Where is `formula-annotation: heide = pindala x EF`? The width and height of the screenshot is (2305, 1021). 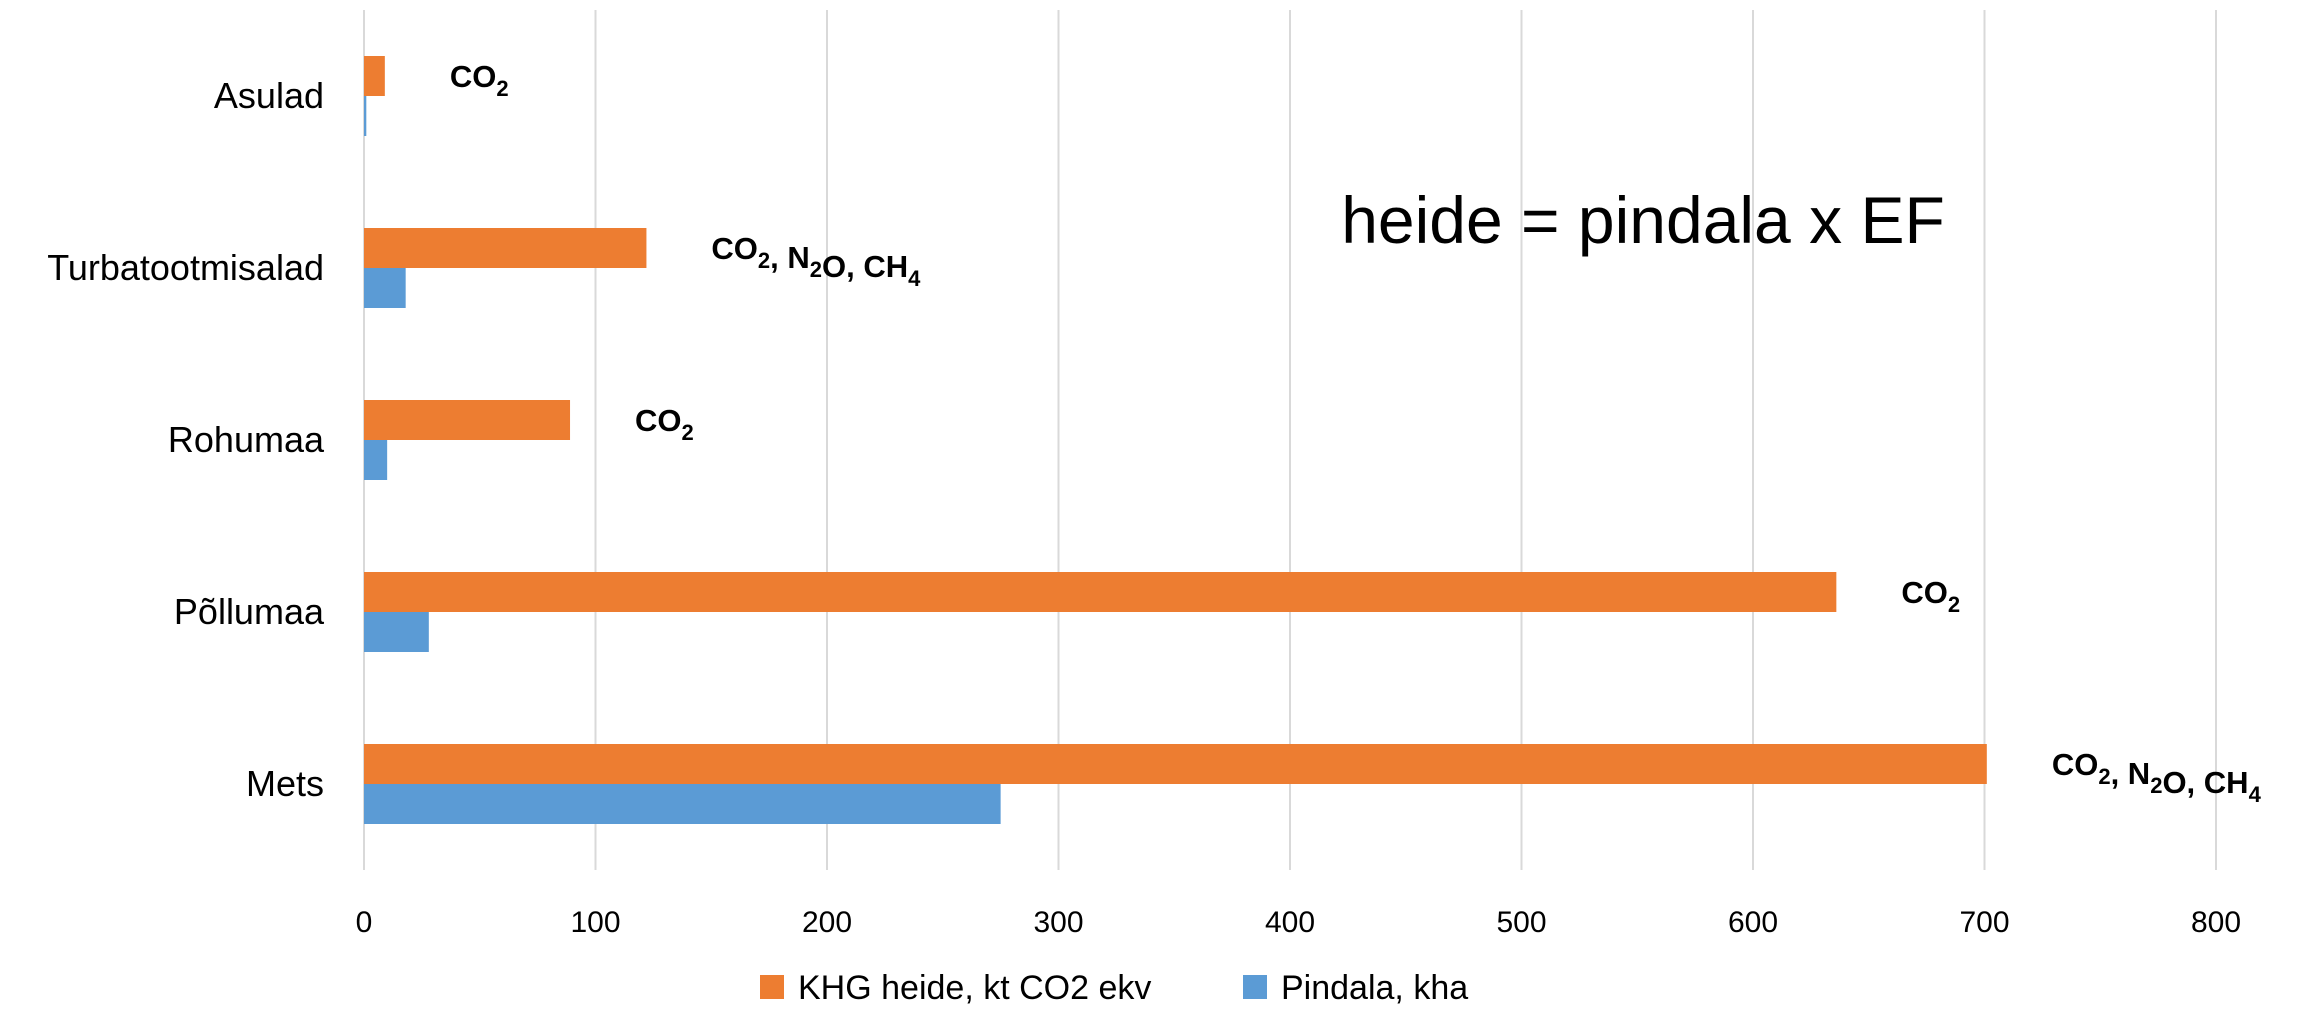 formula-annotation: heide = pindala x EF is located at coordinates (1643, 220).